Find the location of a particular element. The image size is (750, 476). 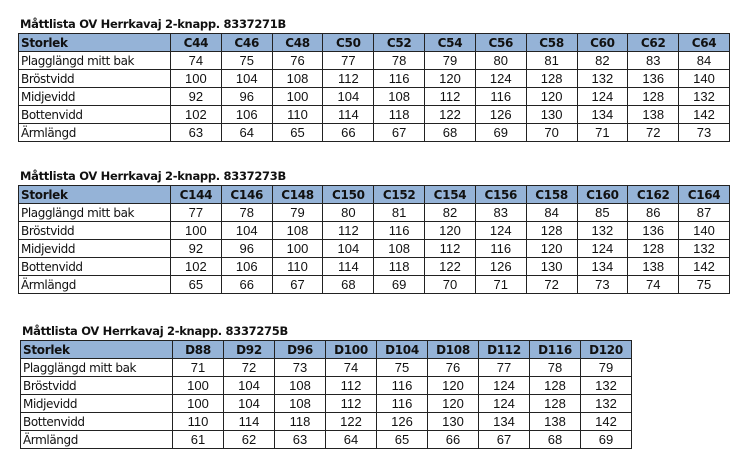

table-cell: C160 is located at coordinates (602, 194).